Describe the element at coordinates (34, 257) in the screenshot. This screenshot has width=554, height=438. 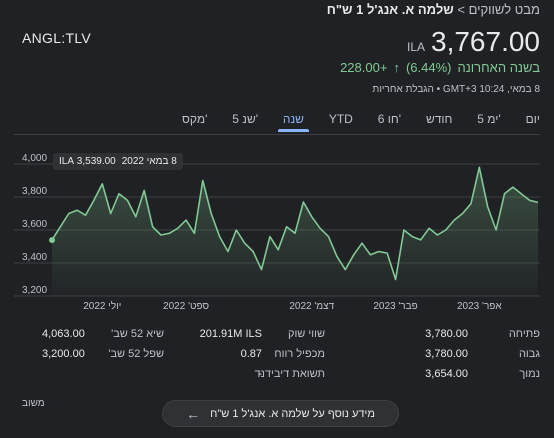
I see `chart-y-tick-label: 3,400` at that location.